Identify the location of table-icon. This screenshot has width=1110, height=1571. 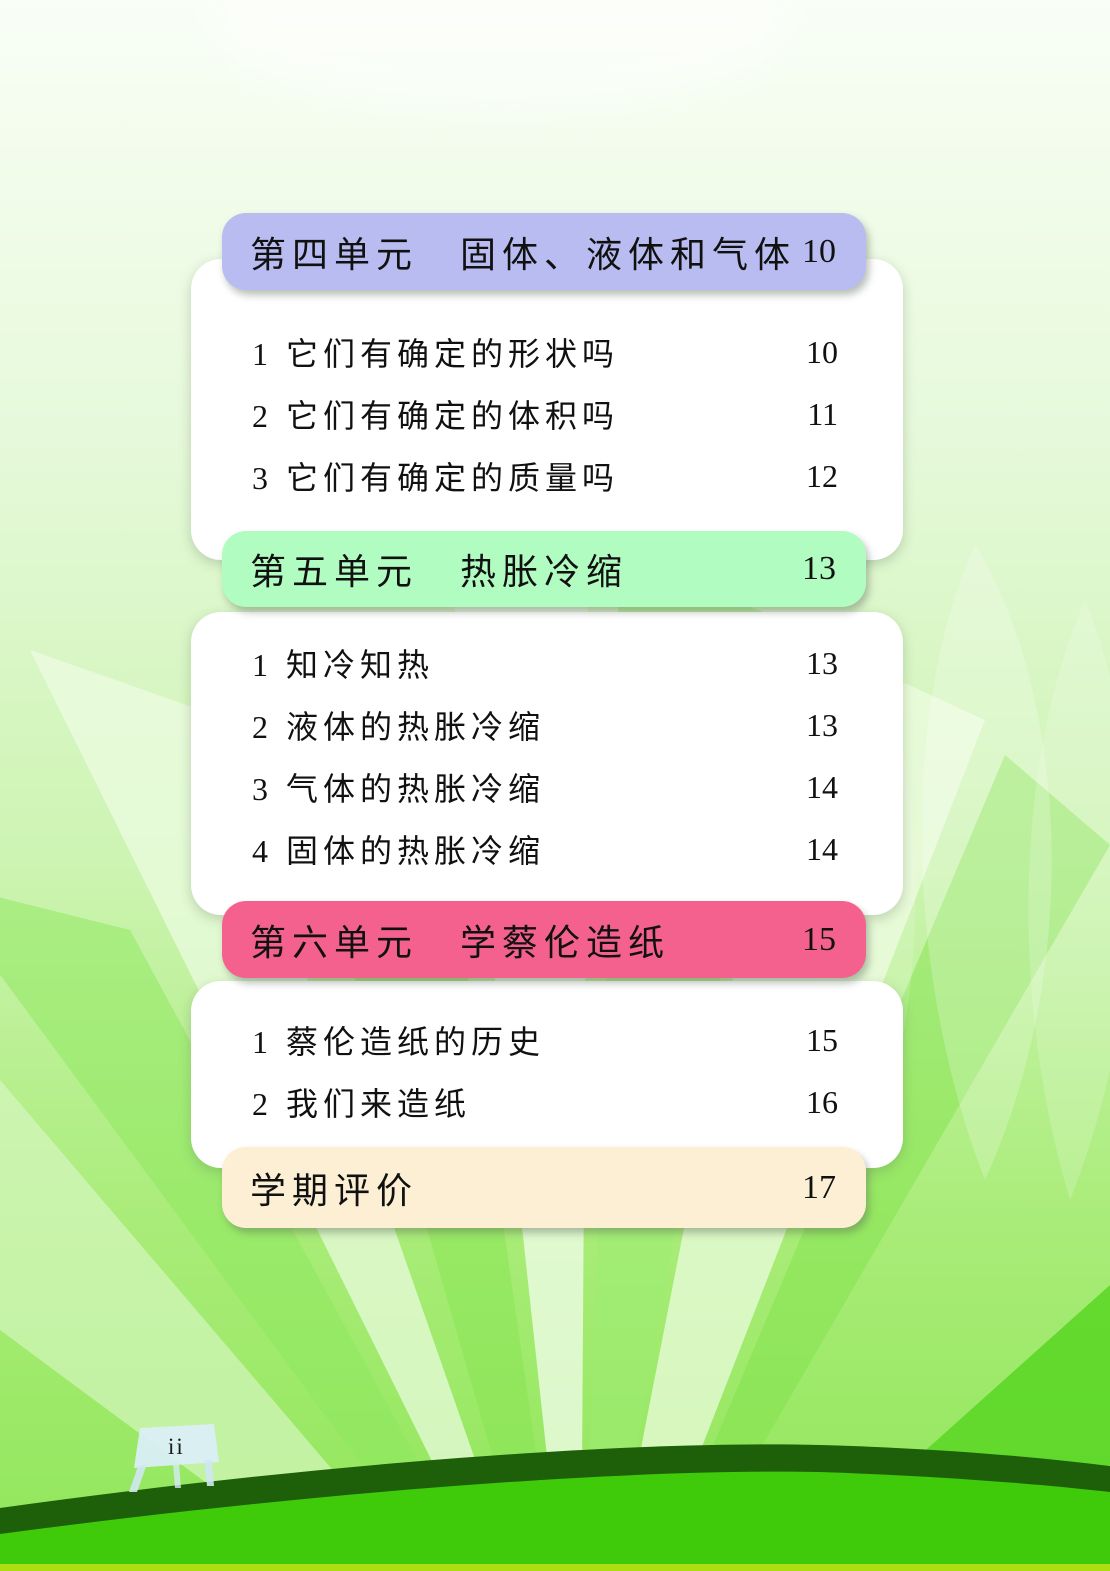
(174, 1458).